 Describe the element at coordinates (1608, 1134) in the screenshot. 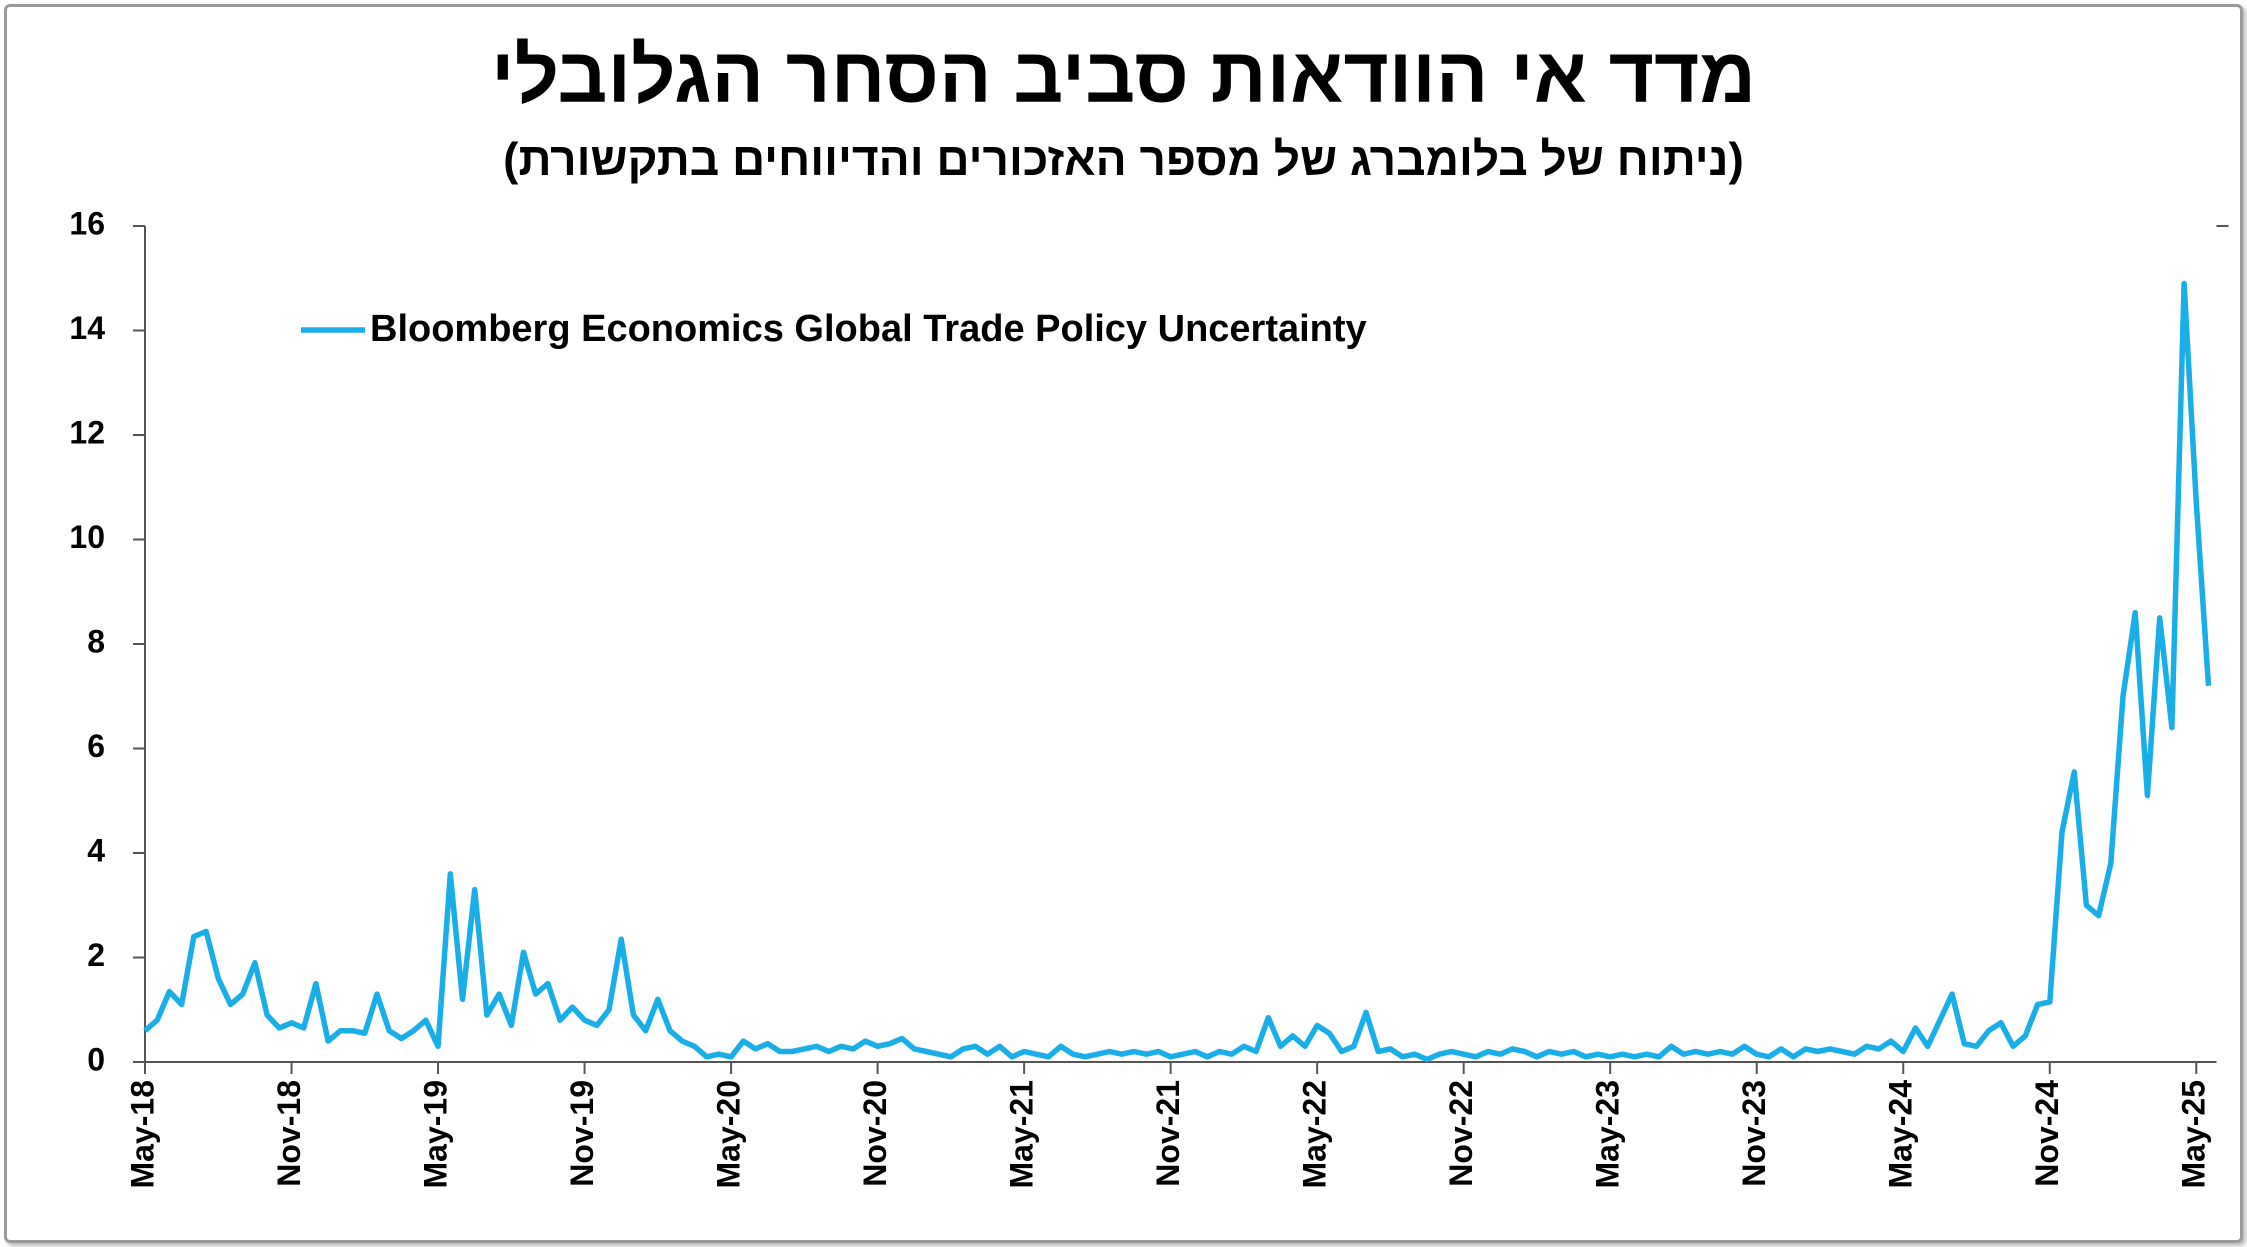

I see `x-tick-label: May-23` at that location.